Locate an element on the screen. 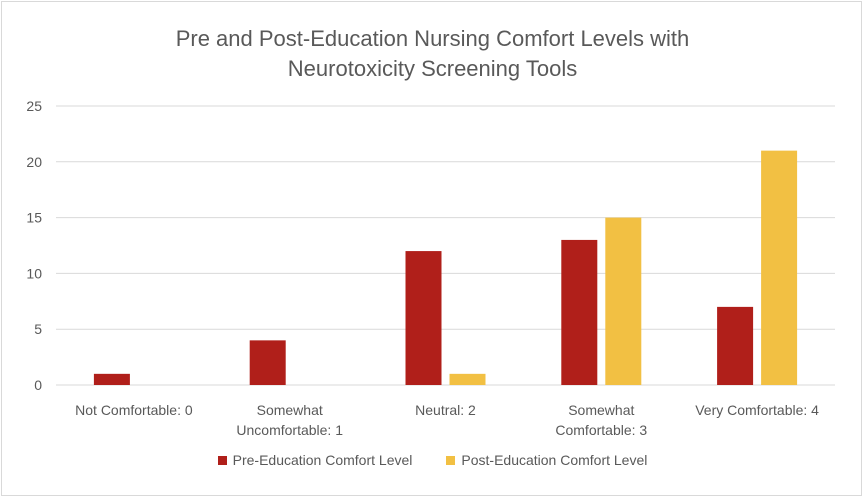  legend-swatch-post is located at coordinates (451, 460).